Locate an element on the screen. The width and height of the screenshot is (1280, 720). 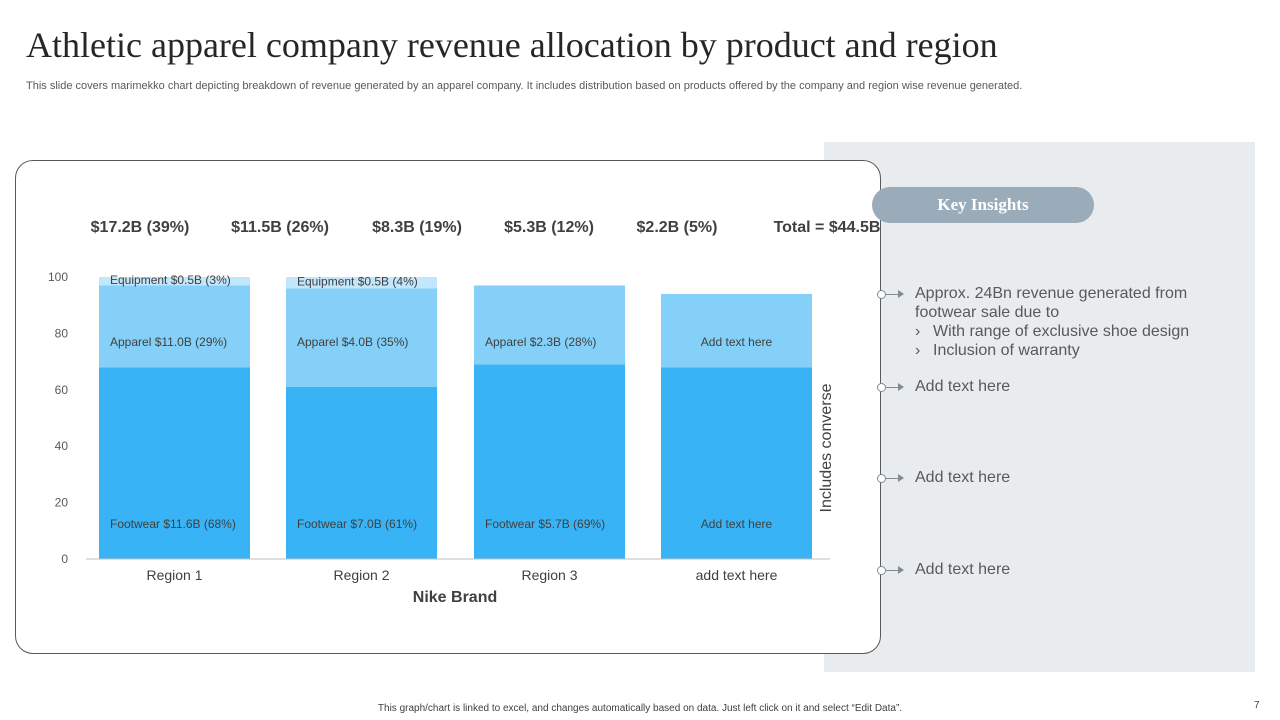
y-tick-label: 0 is located at coordinates (64, 559).